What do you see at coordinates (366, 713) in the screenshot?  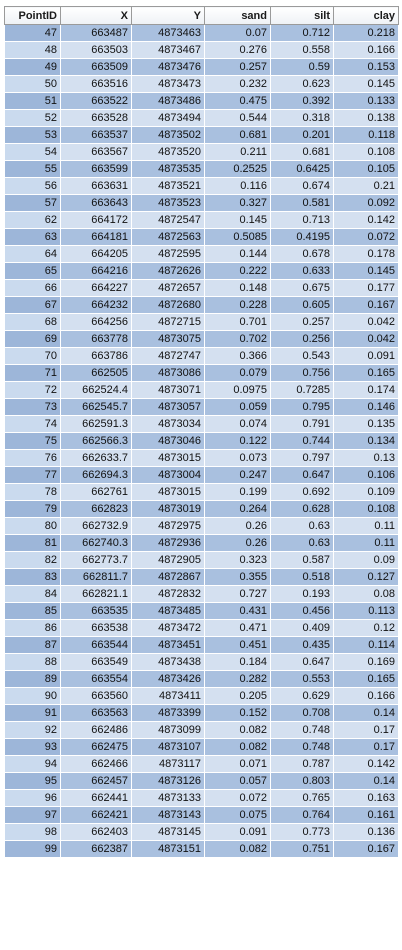 I see `cell-clay: 0.14` at bounding box center [366, 713].